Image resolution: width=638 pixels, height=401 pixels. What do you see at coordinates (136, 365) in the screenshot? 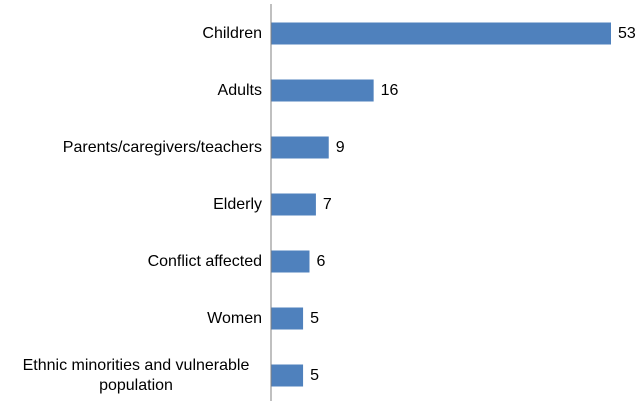
I see `category-label-line: Ethnic minorities and vulnerable` at bounding box center [136, 365].